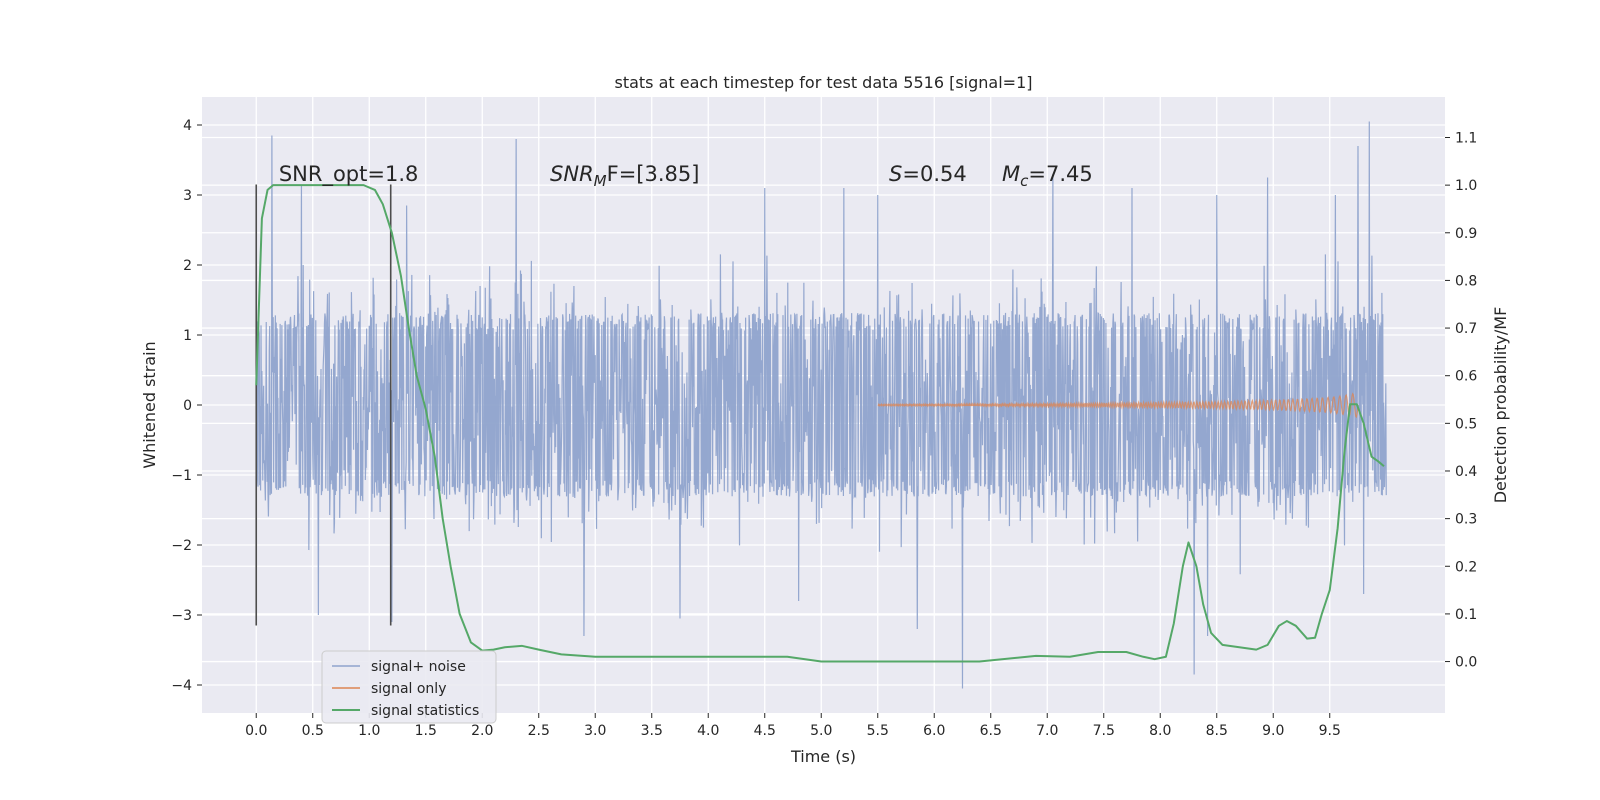 This screenshot has width=1600, height=800. I want to click on x-tick-label: 8.5, so click(1217, 731).